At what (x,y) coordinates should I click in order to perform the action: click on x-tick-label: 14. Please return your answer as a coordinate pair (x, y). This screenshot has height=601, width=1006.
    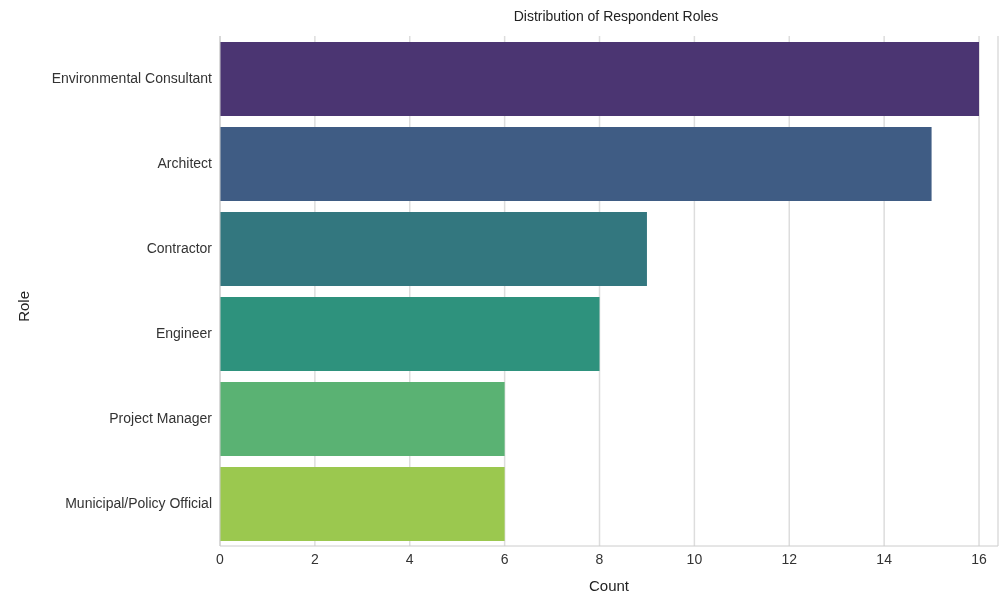
    Looking at the image, I should click on (884, 558).